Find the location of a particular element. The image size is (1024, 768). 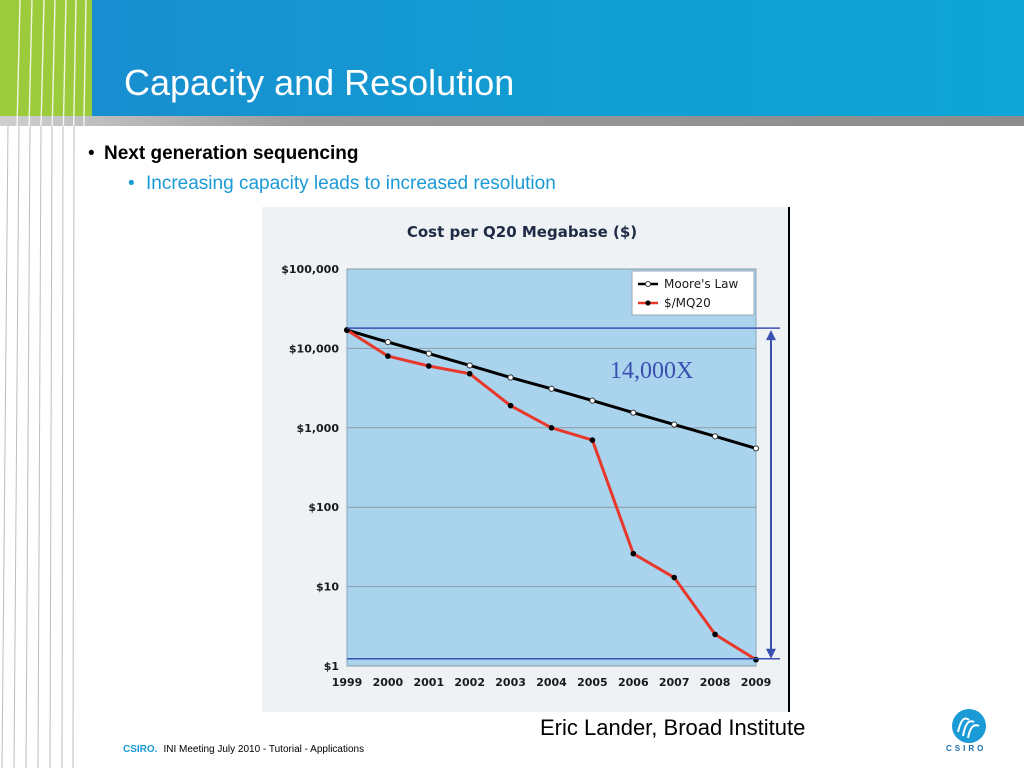

y-tick-label: $100 is located at coordinates (323, 507).